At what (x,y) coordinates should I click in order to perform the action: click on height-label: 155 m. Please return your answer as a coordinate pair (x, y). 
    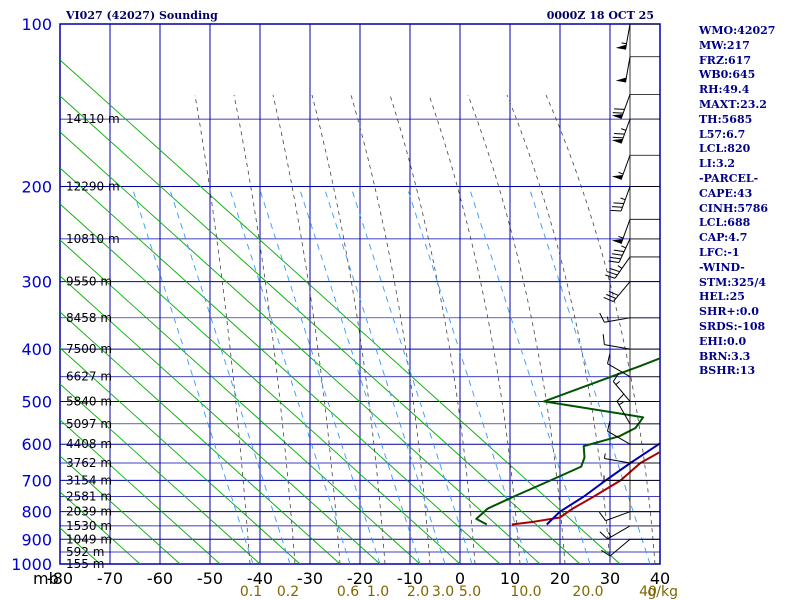
    Looking at the image, I should click on (85, 564).